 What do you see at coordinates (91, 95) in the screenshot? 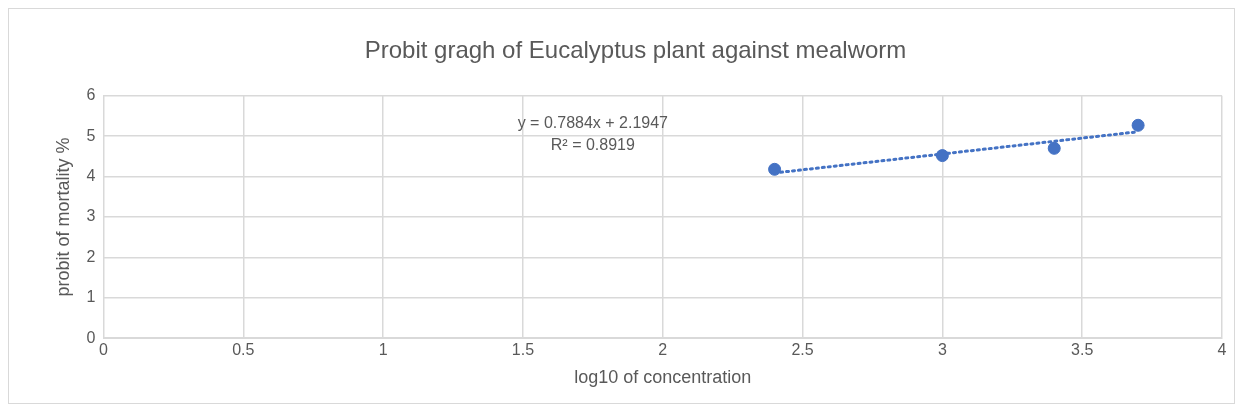
I see `y-tick-label: 6` at bounding box center [91, 95].